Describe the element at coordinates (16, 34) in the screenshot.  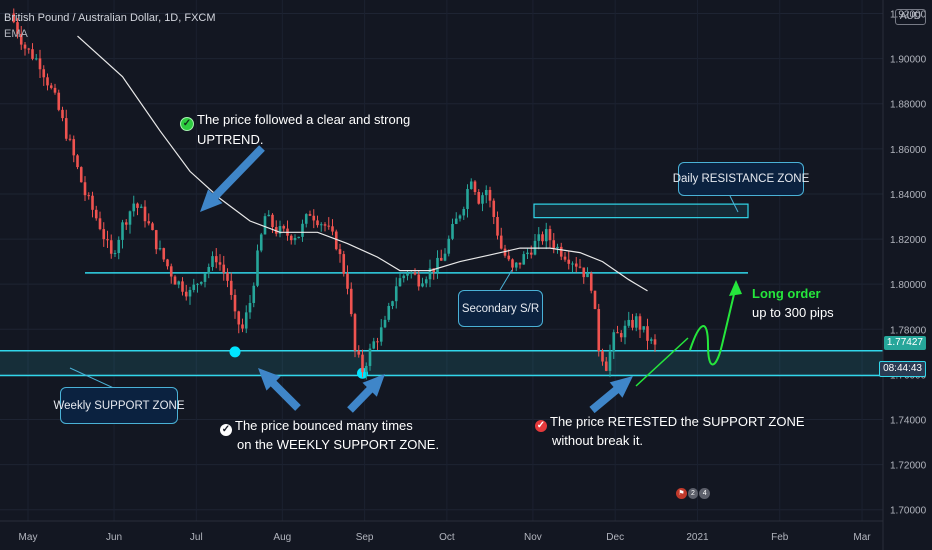
I see `indicator-label: EMA` at that location.